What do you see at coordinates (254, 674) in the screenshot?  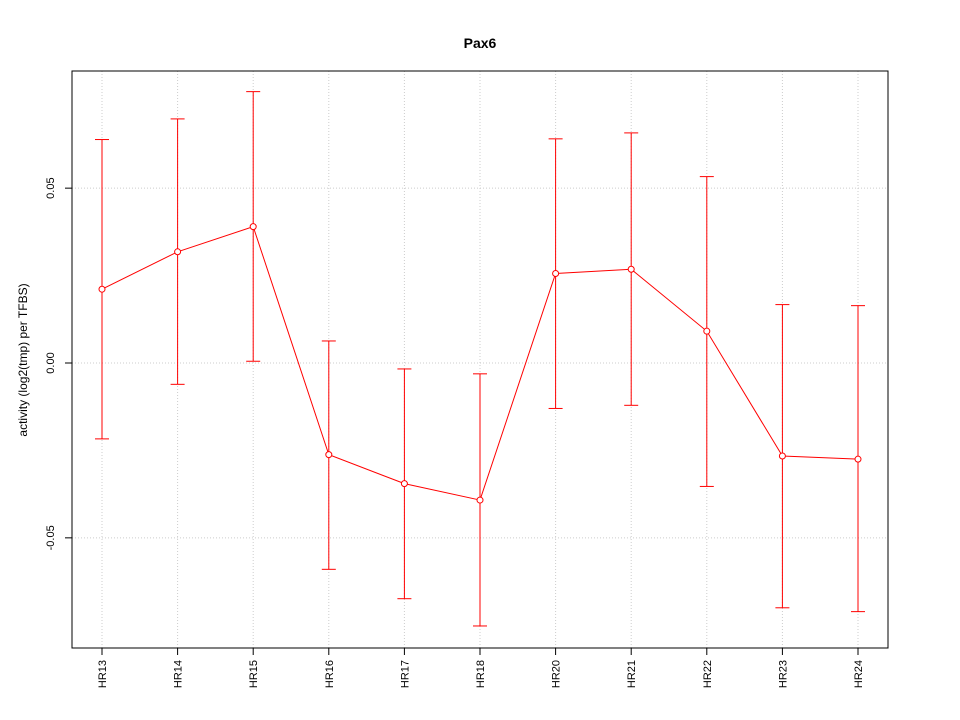 I see `x-tick-label: HR15` at bounding box center [254, 674].